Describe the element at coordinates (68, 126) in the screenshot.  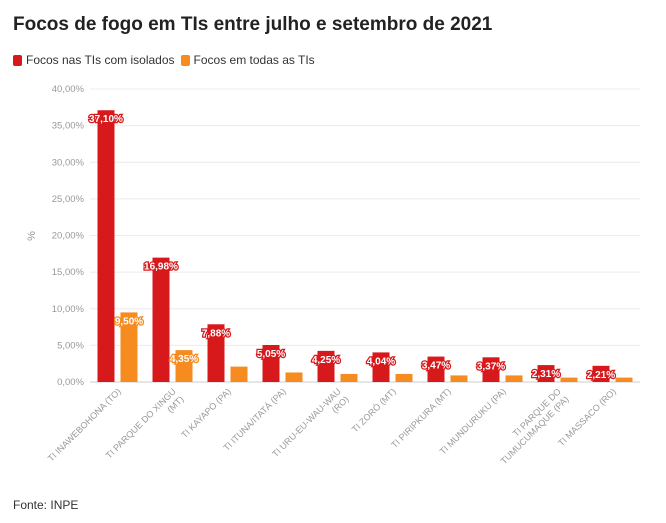
I see `y-tick-label: 35,00%` at that location.